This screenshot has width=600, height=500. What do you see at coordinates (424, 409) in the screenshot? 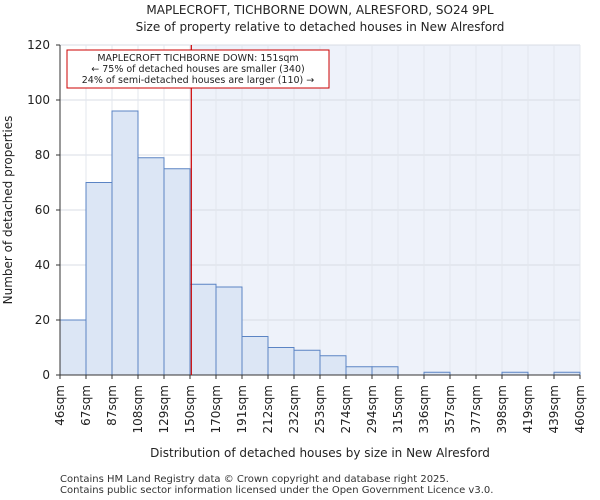
I see `x-tick-label: 336sqm` at bounding box center [424, 409].